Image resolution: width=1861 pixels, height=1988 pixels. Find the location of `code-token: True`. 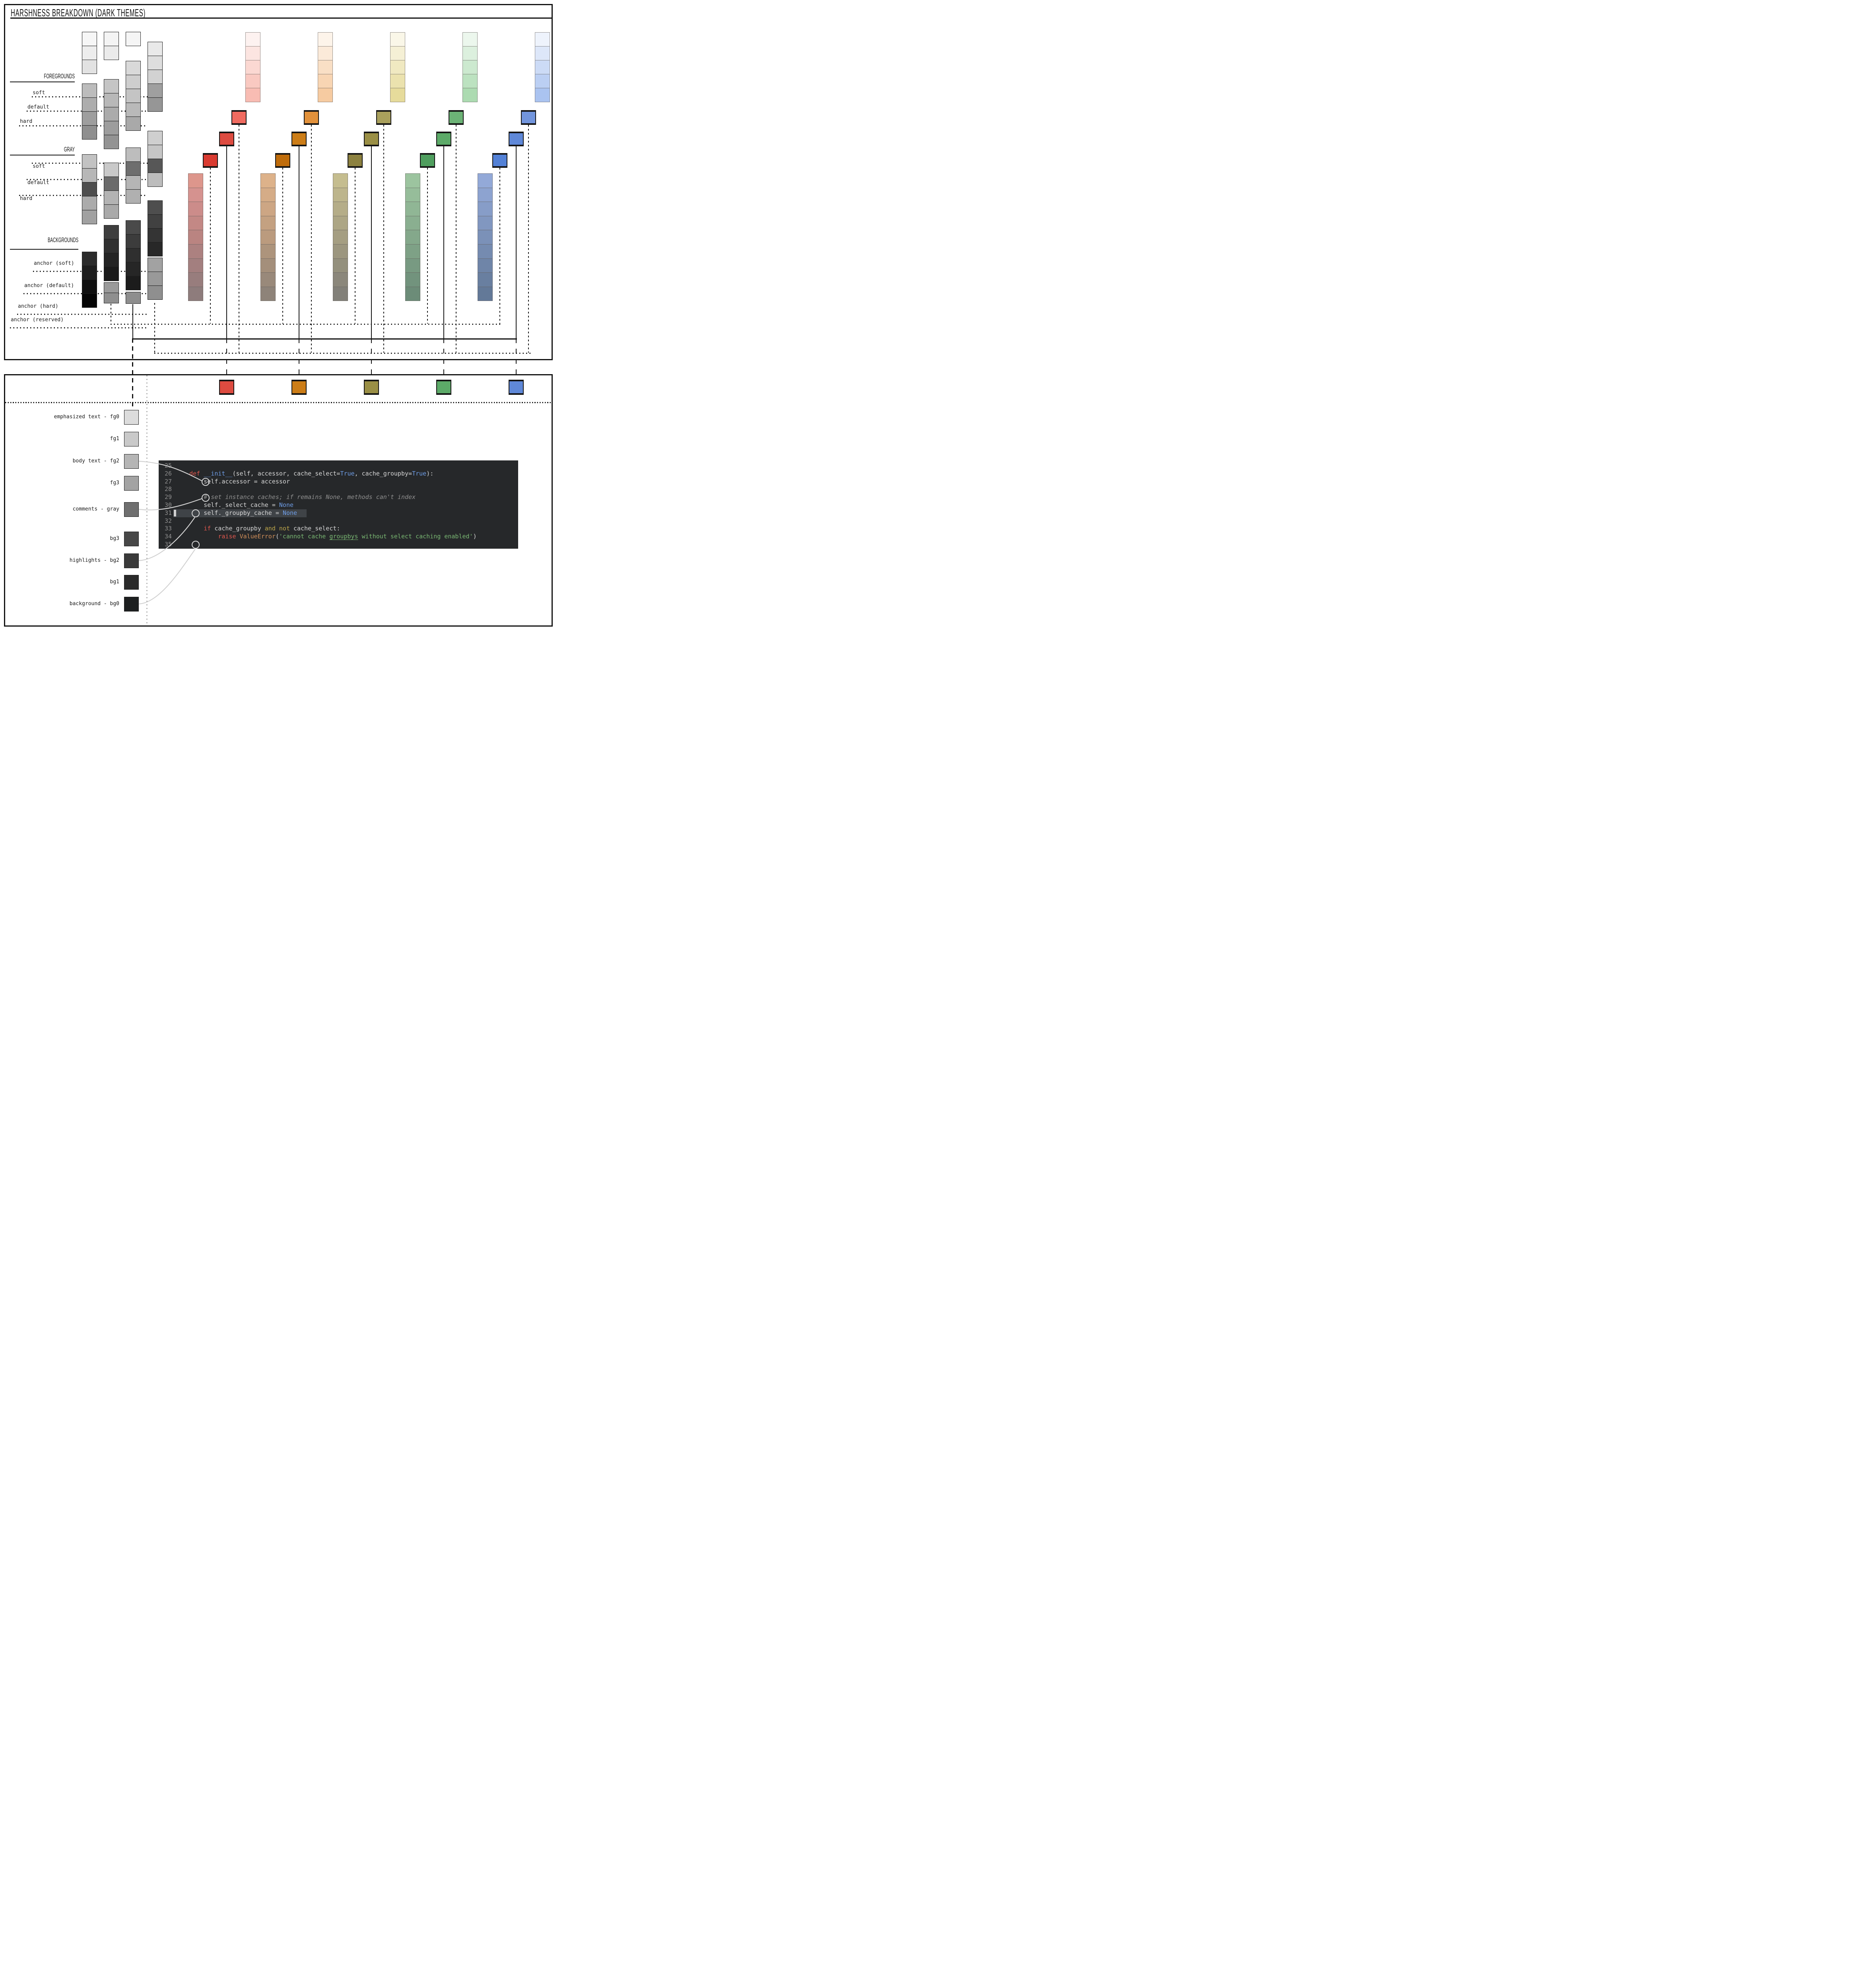

code-token: True is located at coordinates (419, 473).